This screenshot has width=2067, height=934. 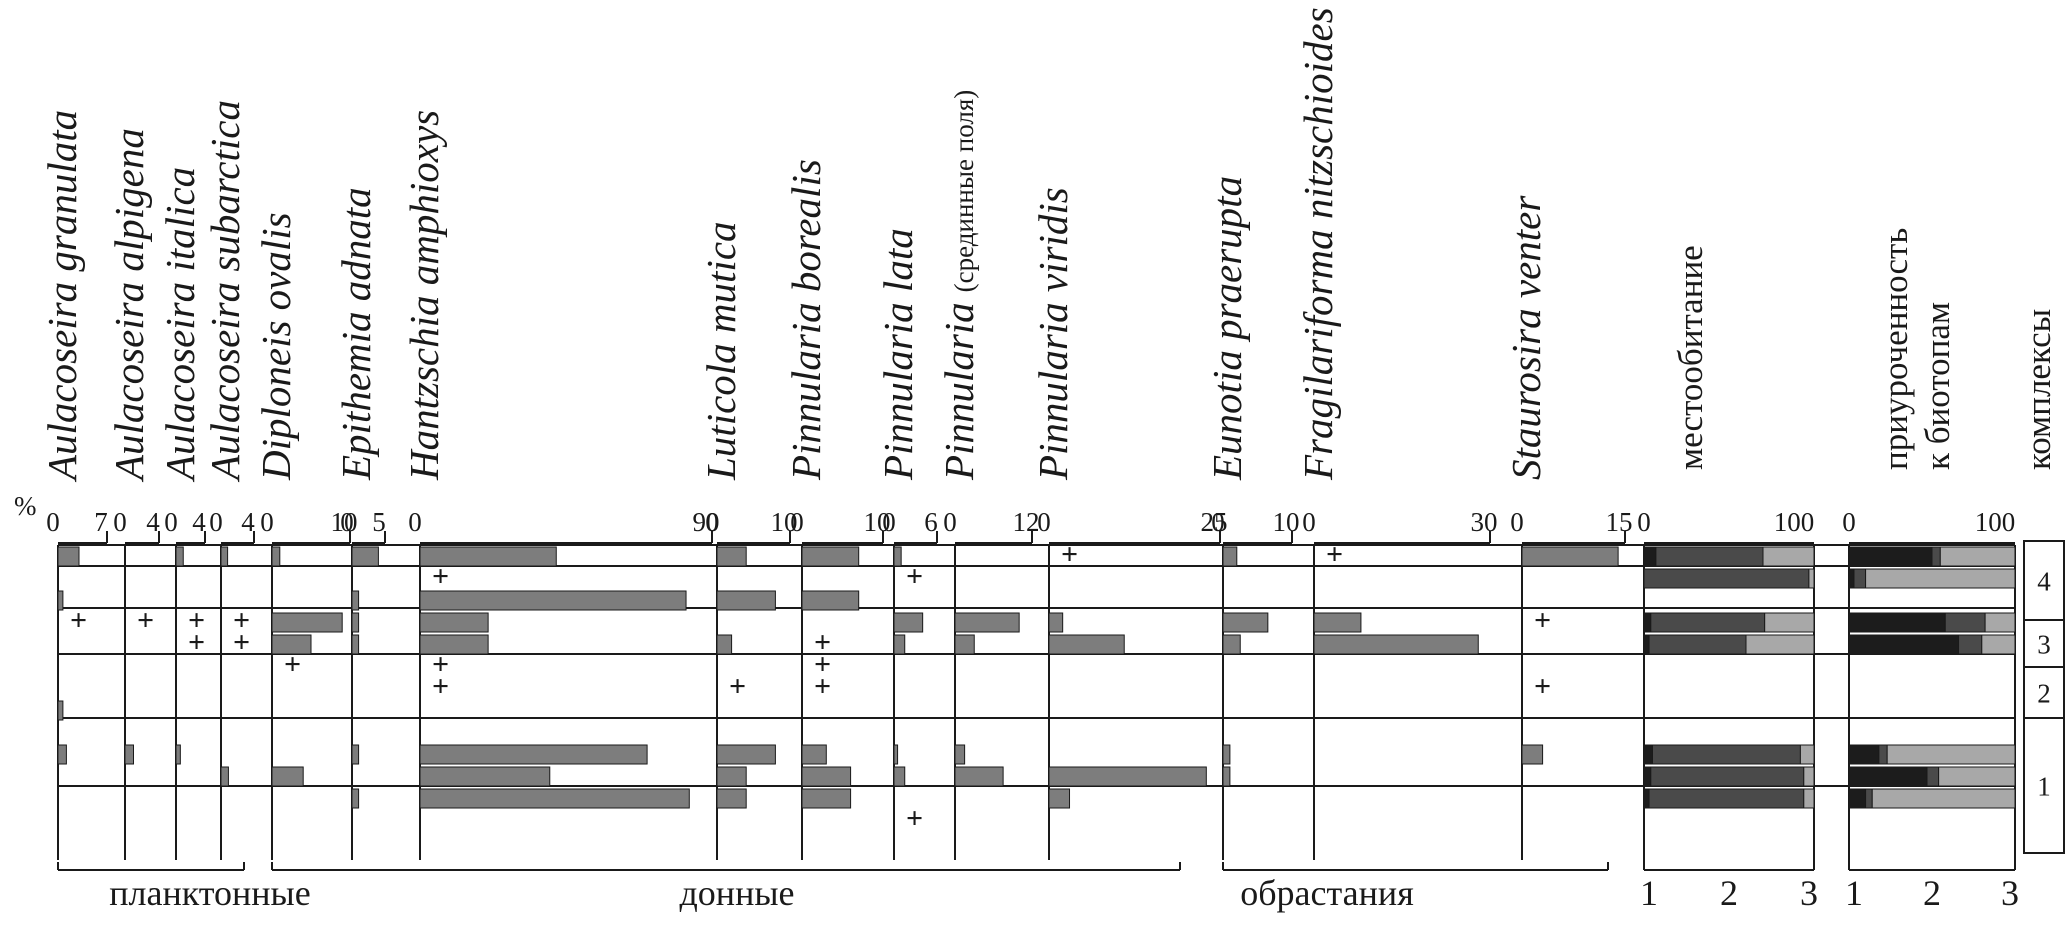 I want to click on species-label: Aulacoseira granulata, so click(x=62, y=296).